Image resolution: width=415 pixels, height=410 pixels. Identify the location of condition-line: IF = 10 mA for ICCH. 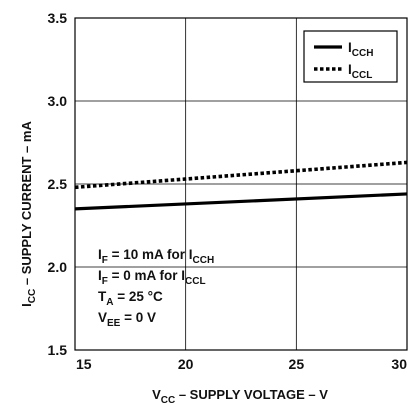
(156, 256).